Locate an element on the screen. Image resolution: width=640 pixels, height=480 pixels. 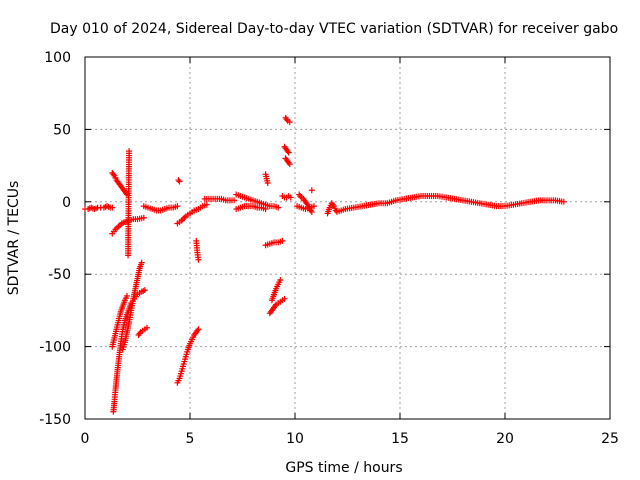
y-tick-label: -50 is located at coordinates (59, 275).